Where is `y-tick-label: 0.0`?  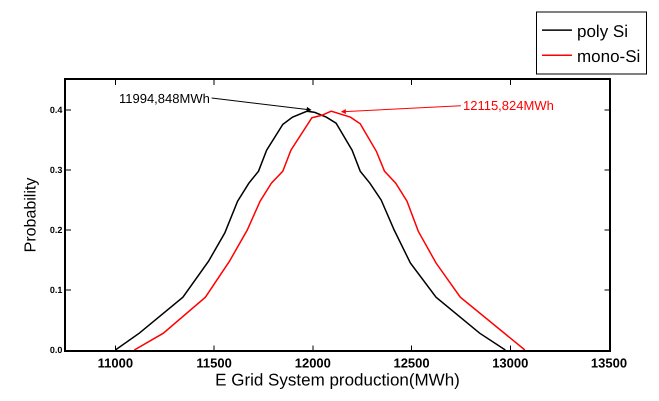 y-tick-label: 0.0 is located at coordinates (56, 350).